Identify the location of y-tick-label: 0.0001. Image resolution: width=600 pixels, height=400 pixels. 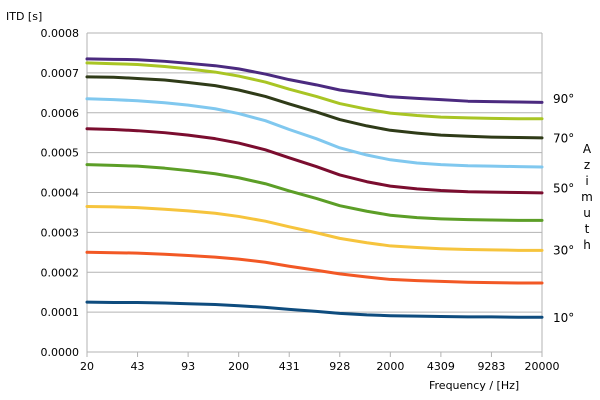
(60, 312).